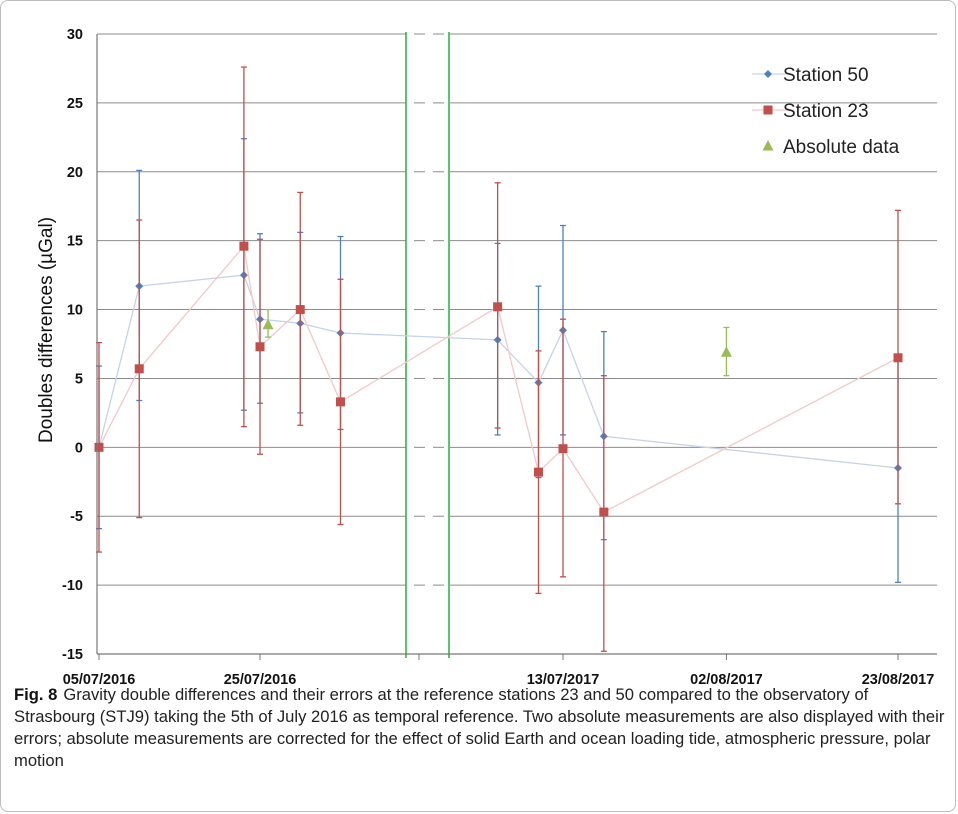 Image resolution: width=958 pixels, height=814 pixels. I want to click on series-absolute-data, so click(497, 342).